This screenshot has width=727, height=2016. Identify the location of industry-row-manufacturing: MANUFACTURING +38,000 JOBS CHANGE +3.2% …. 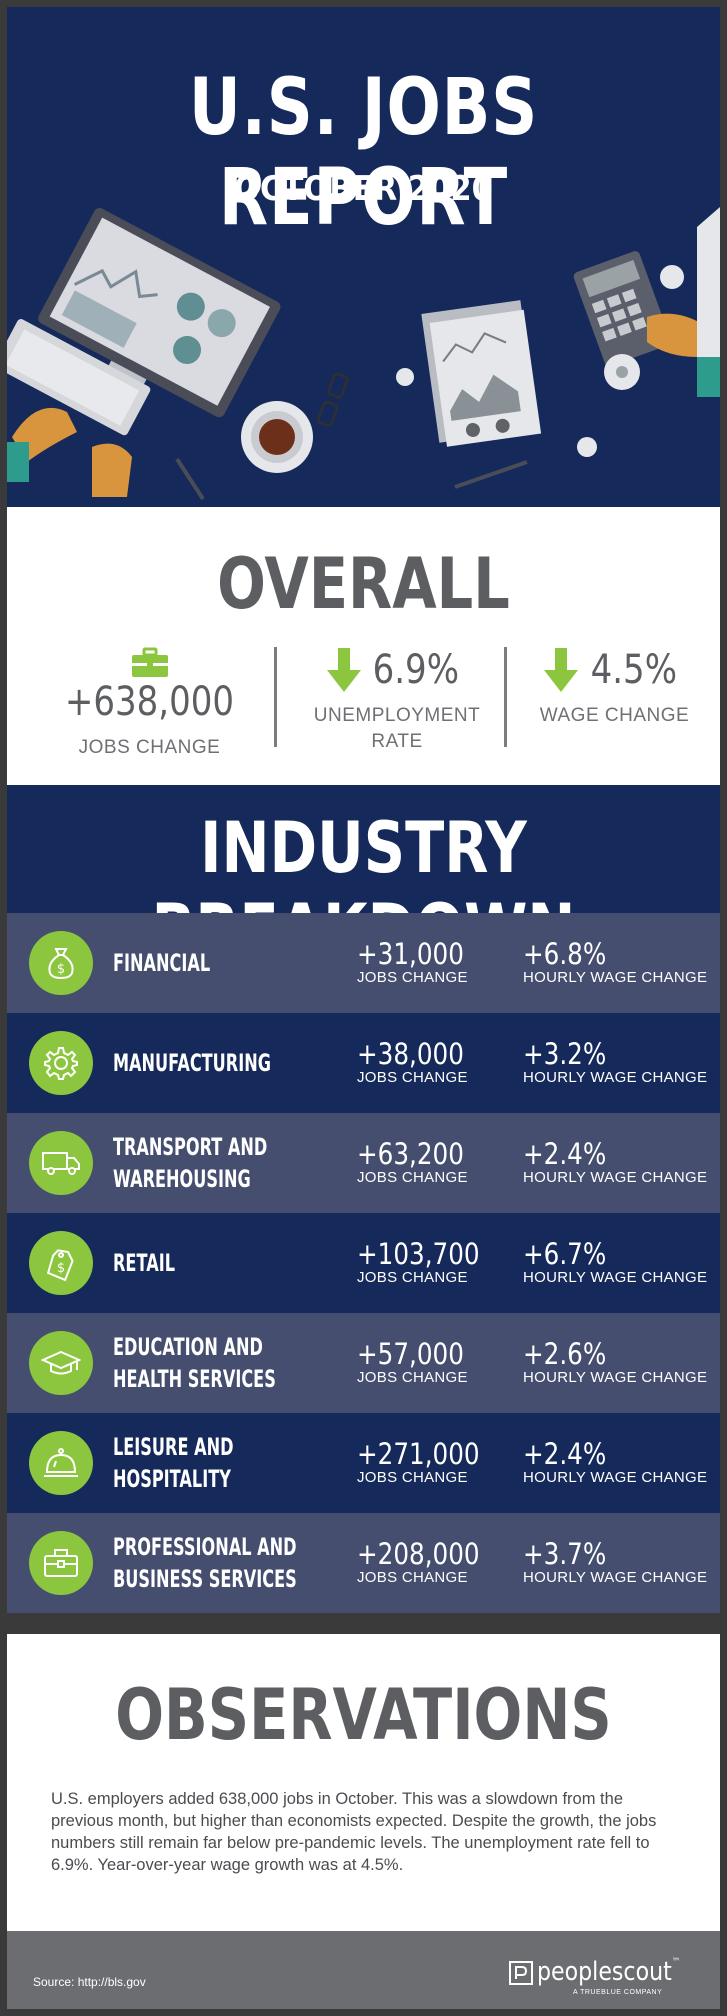
(363, 1063).